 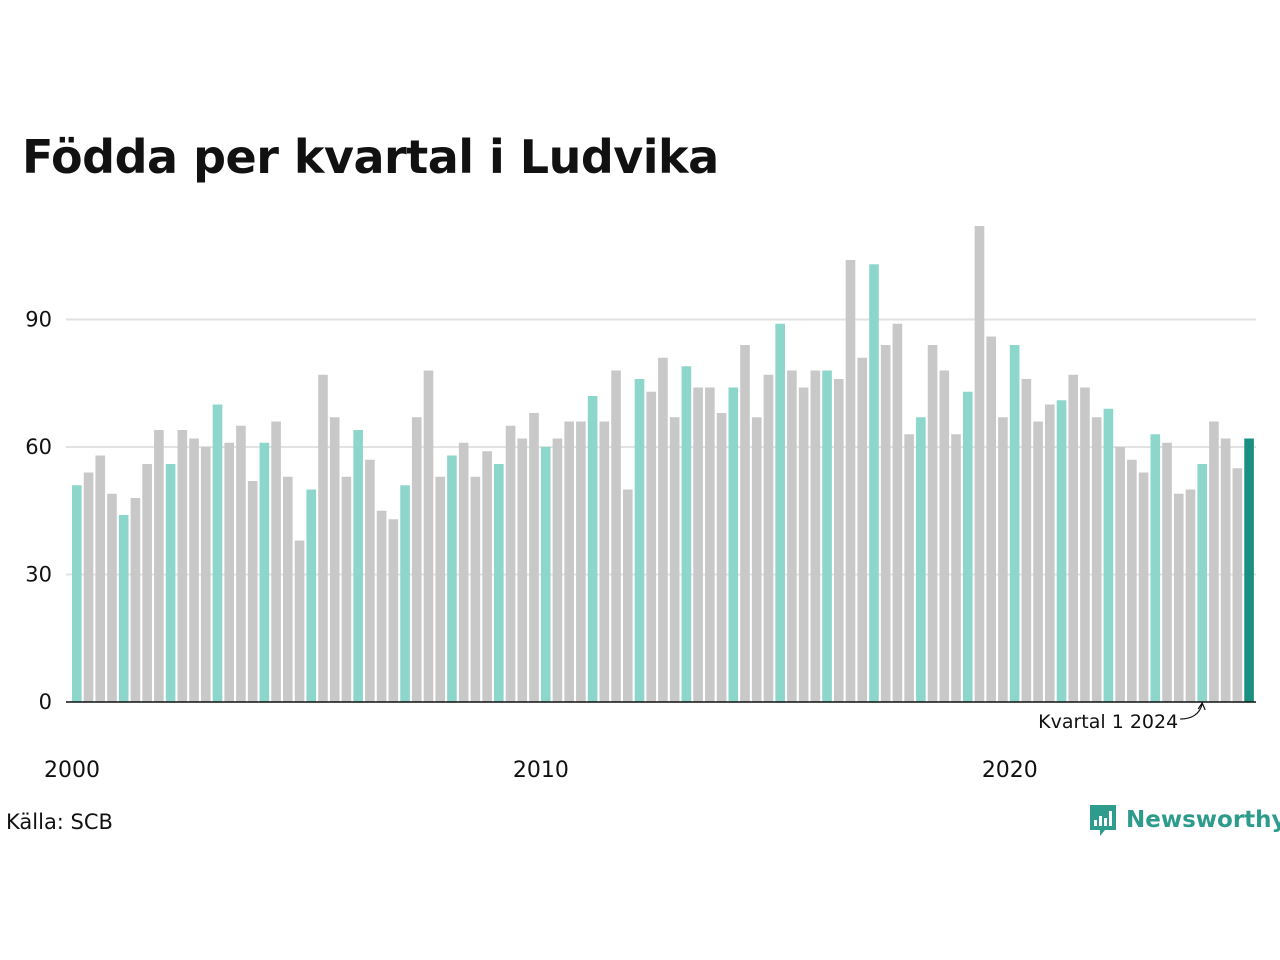 I want to click on y-tick-label: 90, so click(x=38, y=320).